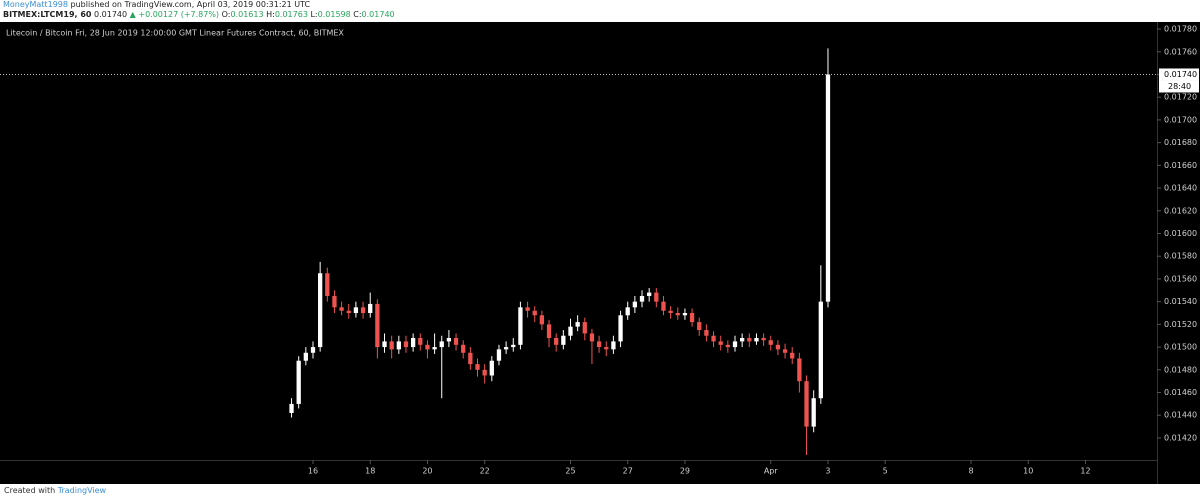 The height and width of the screenshot is (501, 1200). I want to click on x-tick-label: 12, so click(1085, 471).